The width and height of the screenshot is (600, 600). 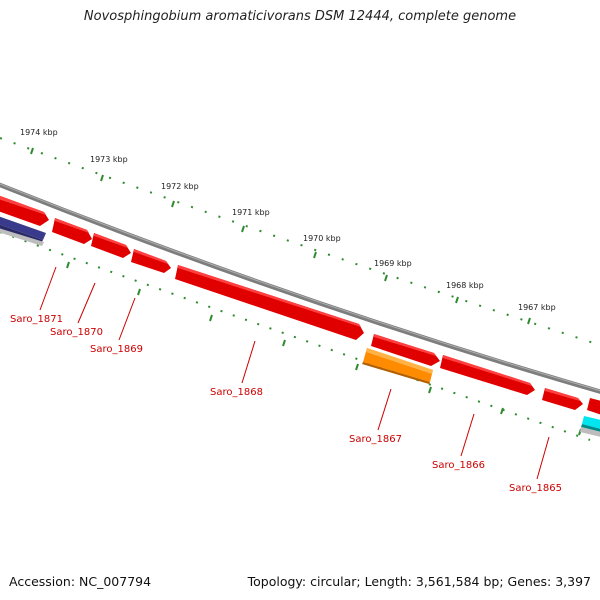 I want to click on gene-label-saro-1869: Saro_1869, so click(x=116, y=349).